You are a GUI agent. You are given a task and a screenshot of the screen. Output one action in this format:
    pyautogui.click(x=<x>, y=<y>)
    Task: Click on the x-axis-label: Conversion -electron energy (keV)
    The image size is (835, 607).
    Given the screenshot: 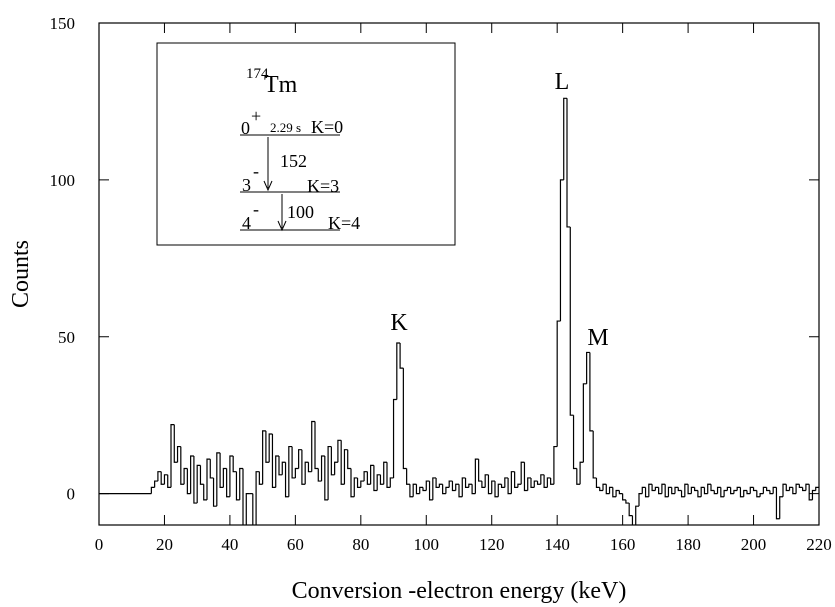 What is the action you would take?
    pyautogui.click(x=459, y=591)
    